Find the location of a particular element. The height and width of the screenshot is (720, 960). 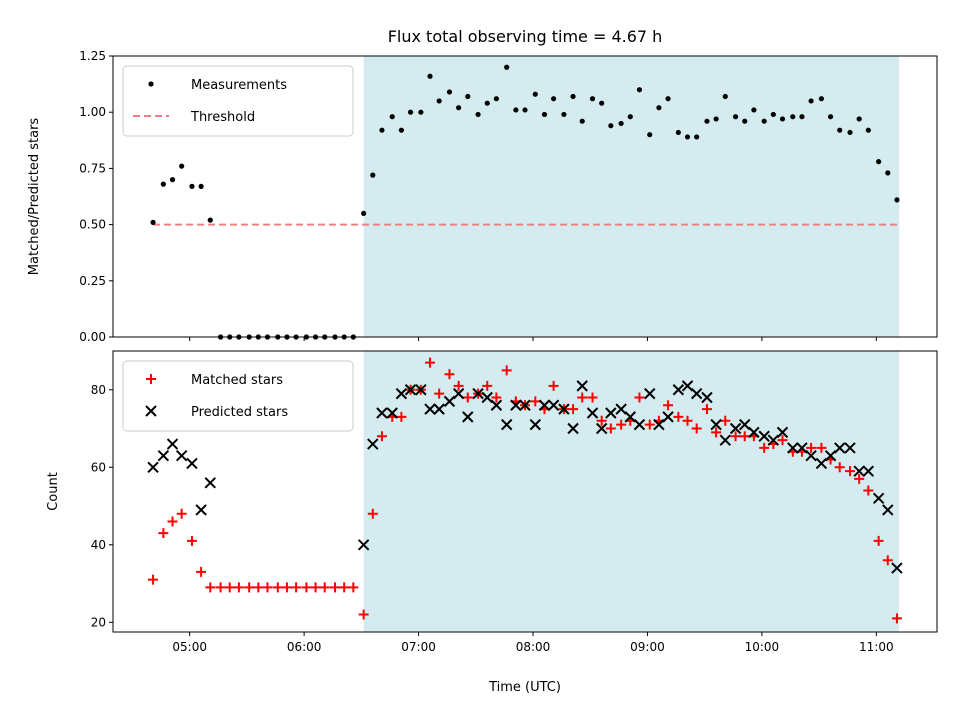

top-legend-label: Measurements is located at coordinates (239, 85).